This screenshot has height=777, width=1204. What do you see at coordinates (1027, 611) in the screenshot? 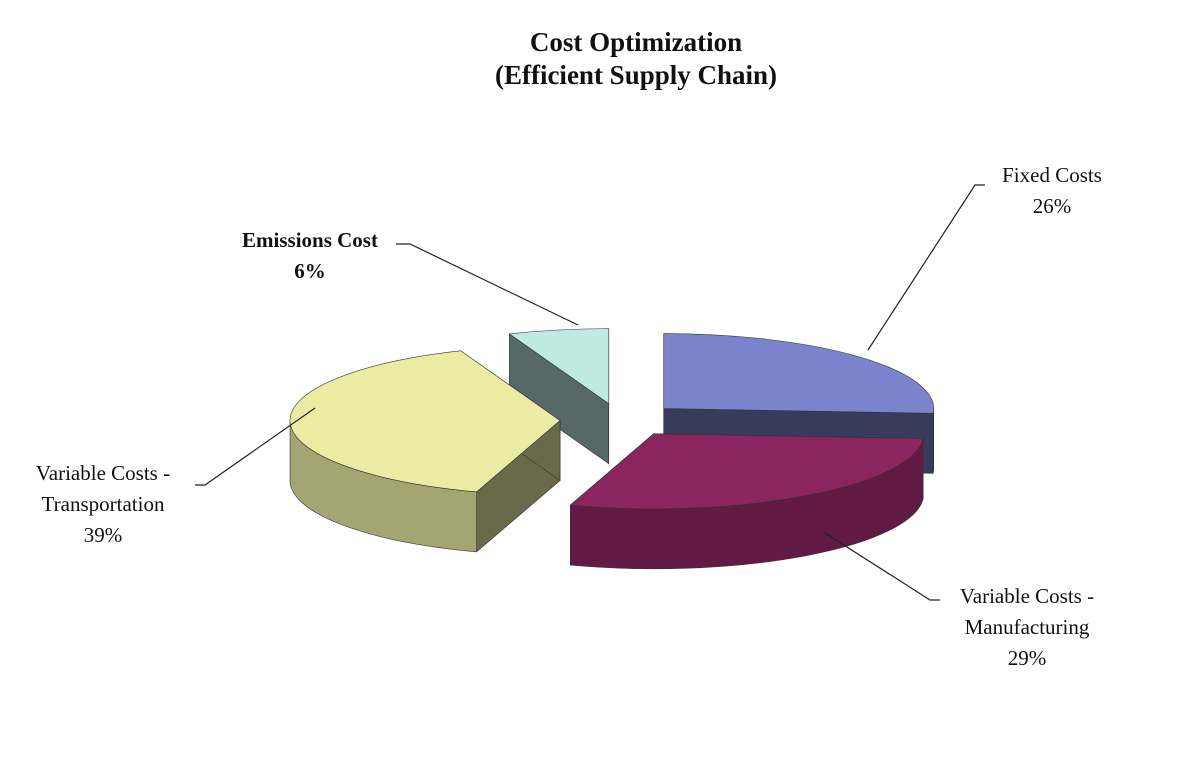
I see `category-label: Variable Costs - Manufacturing` at bounding box center [1027, 611].